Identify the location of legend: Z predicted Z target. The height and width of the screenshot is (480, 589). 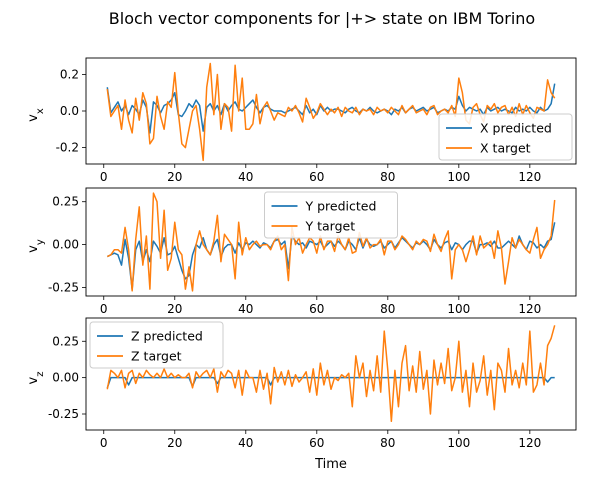
(156, 345).